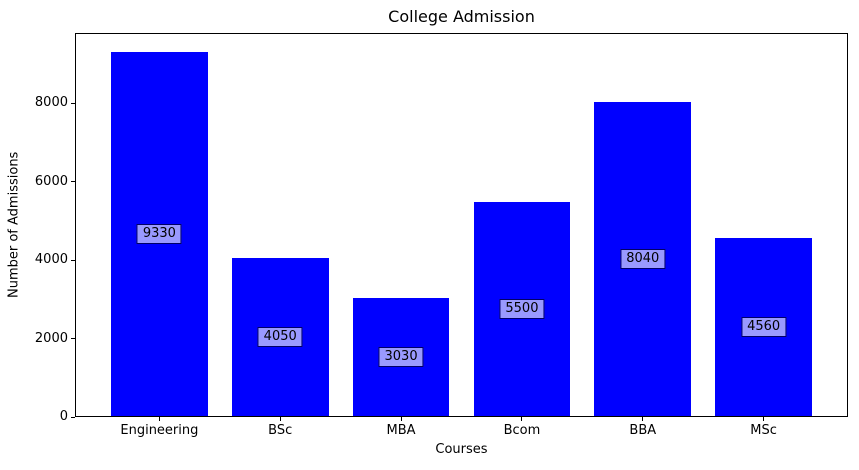 This screenshot has height=470, width=859. I want to click on x-tick-label: BSc, so click(280, 430).